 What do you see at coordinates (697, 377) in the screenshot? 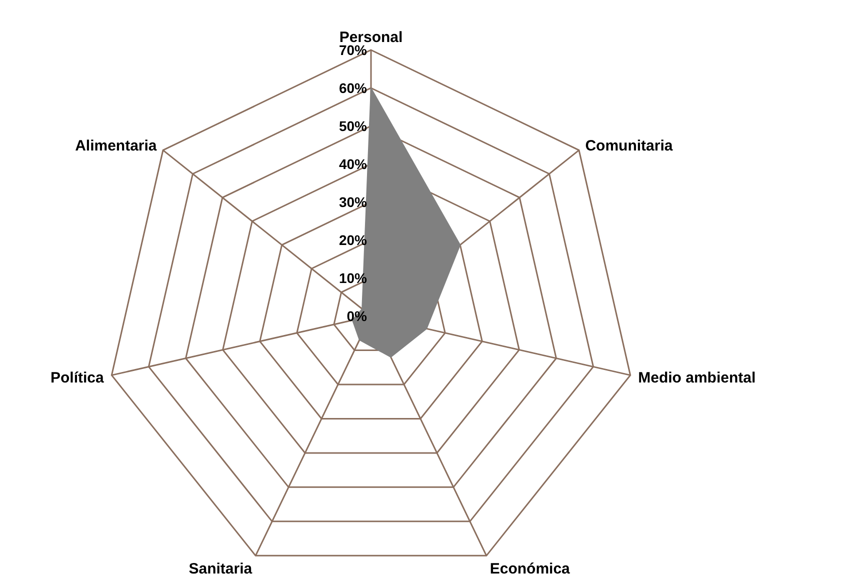
I see `spoke-label: Medio ambiental` at bounding box center [697, 377].